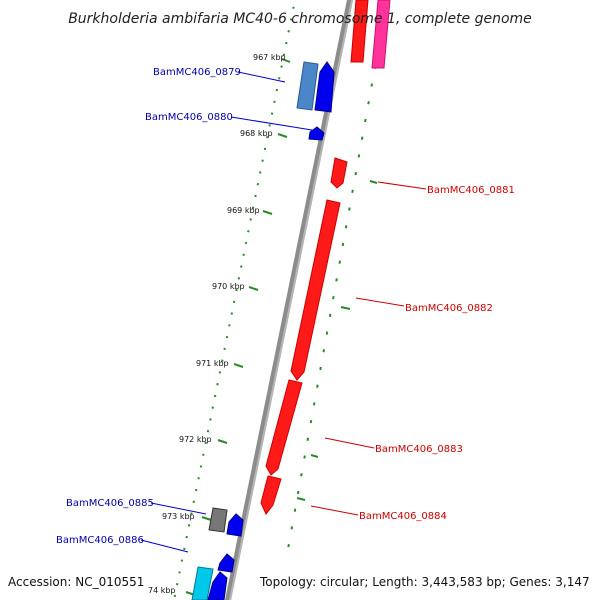  I want to click on kbp-label-967: 967 kbp, so click(269, 57).